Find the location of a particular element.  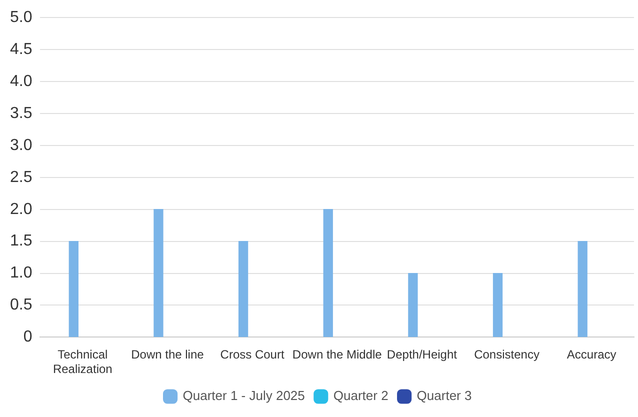

y-tick-label: 0.5 is located at coordinates (21, 305).